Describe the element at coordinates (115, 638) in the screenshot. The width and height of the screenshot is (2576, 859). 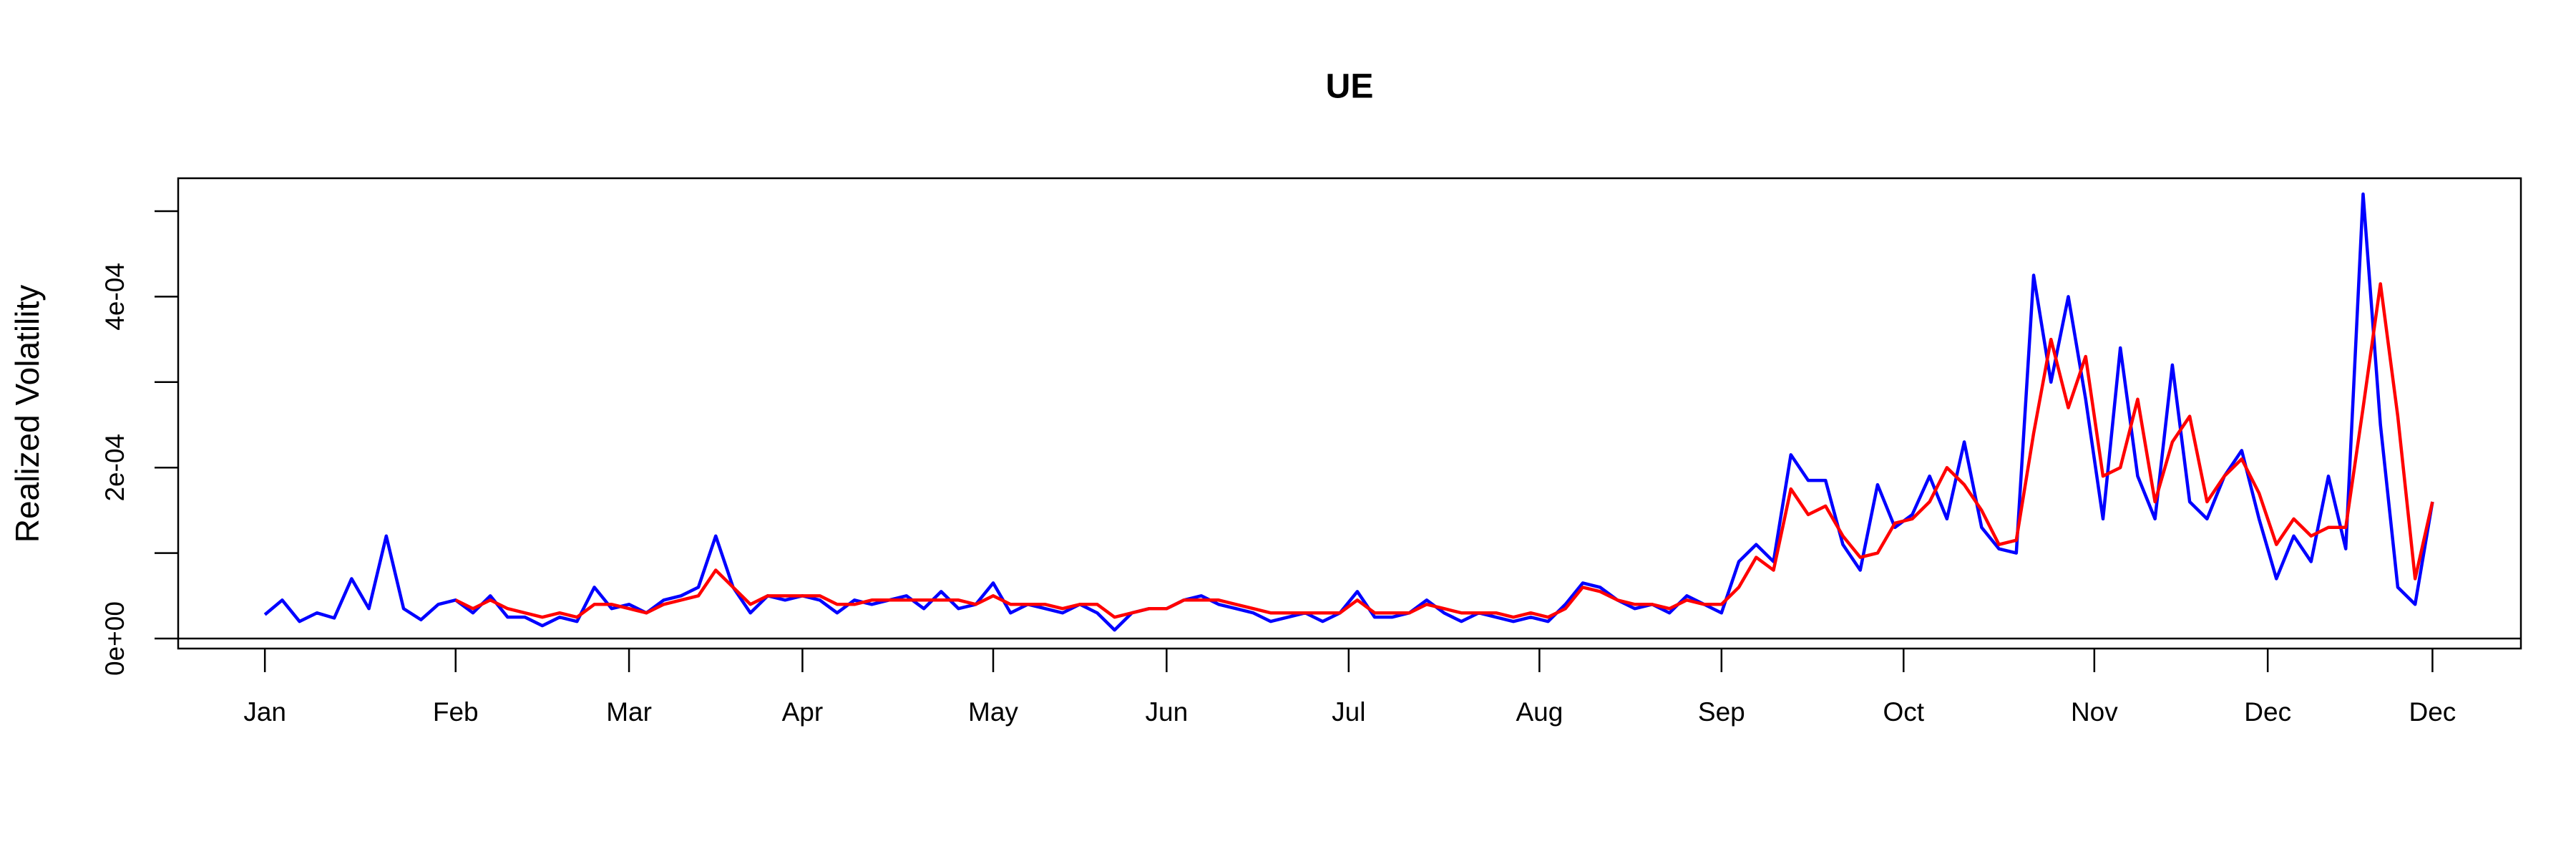
I see `y-tick-label: 0e+00` at that location.